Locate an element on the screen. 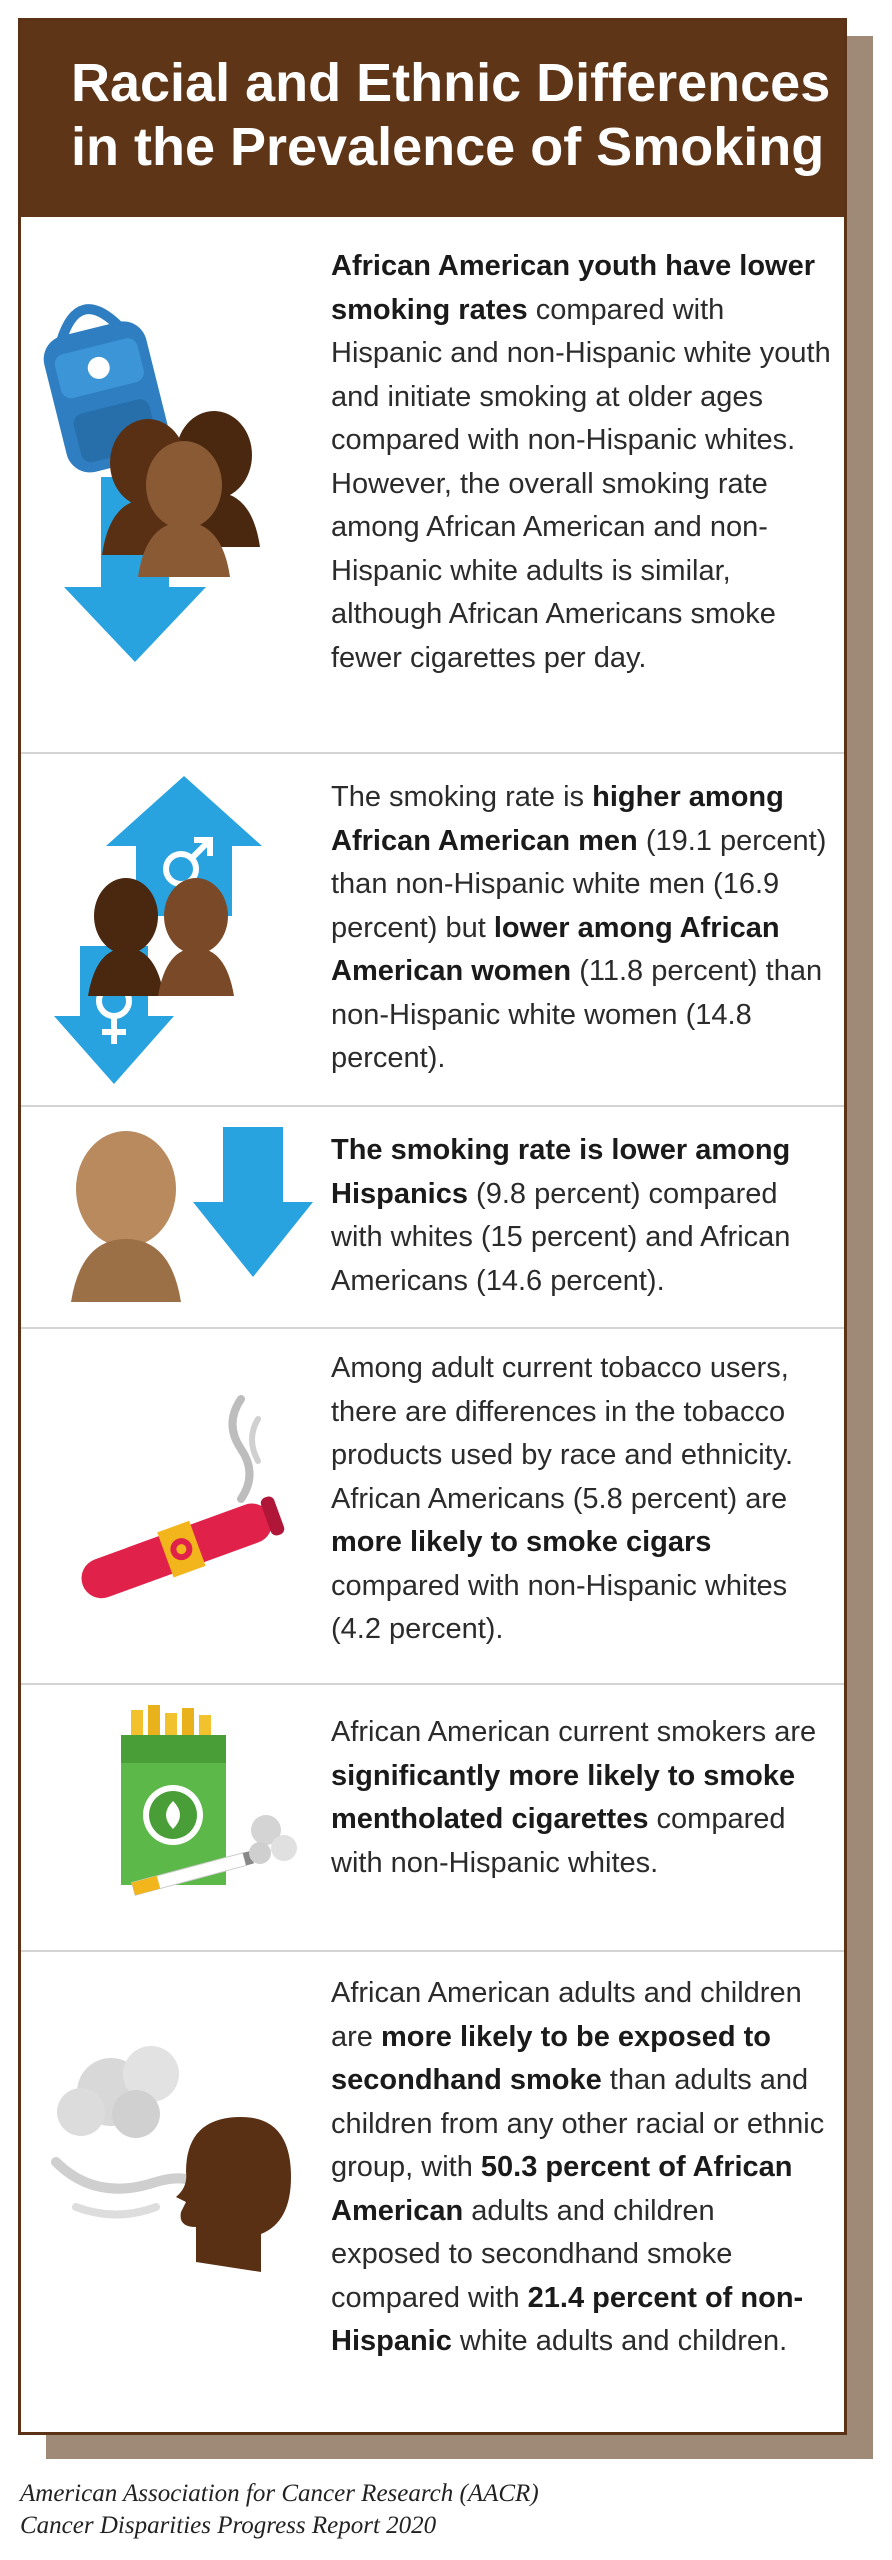 The image size is (892, 2560). hispanic-down-arrow-icon is located at coordinates (192, 1214).